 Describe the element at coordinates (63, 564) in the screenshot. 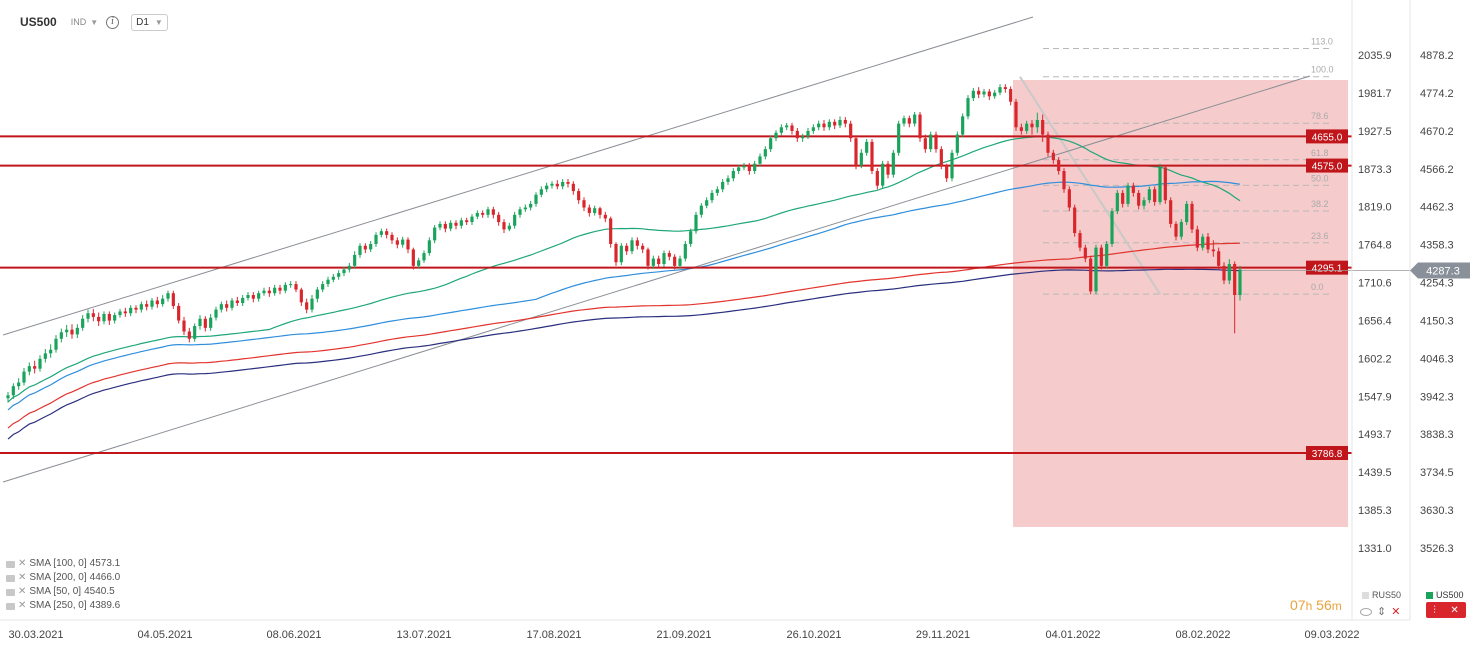

I see `legend-item: ✕ SMA [100, 0] 4573.1` at that location.